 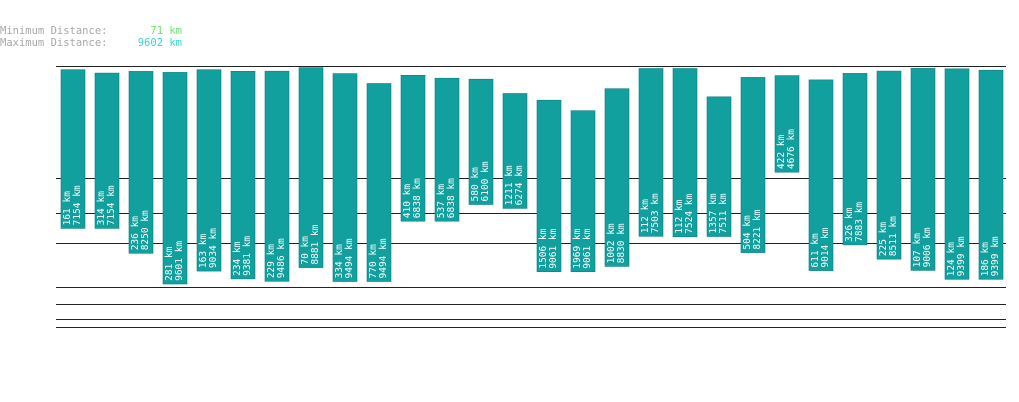 I want to click on bar-min-label: 537 km, so click(x=441, y=201).